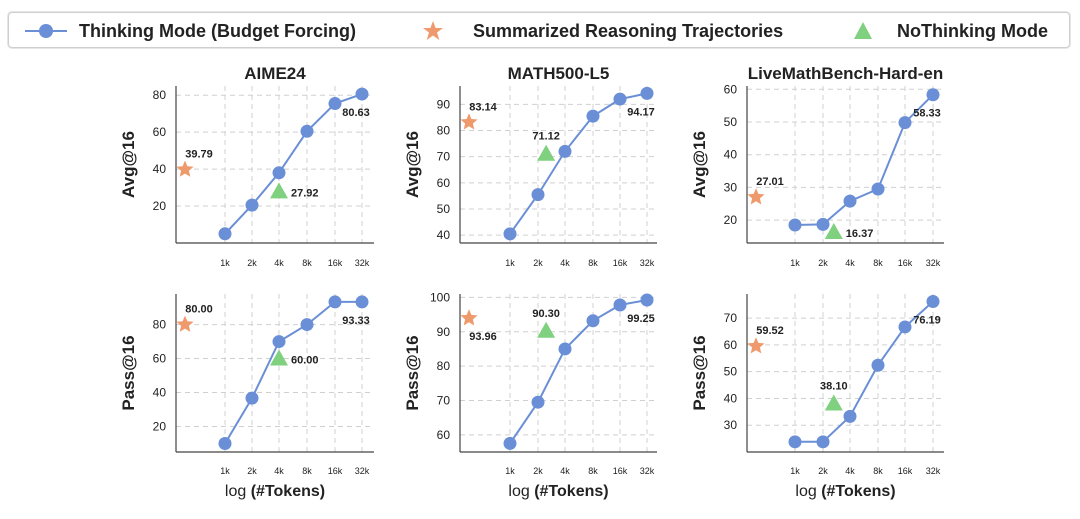 The image size is (1080, 519). I want to click on aime24-avg-ylabel: Avg@16, so click(128, 164).